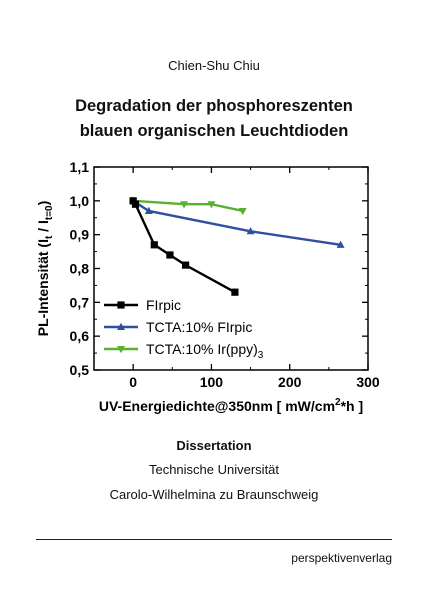 This screenshot has width=428, height=599. Describe the element at coordinates (142, 305) in the screenshot. I see `legend-entry-1: FIrpic` at that location.